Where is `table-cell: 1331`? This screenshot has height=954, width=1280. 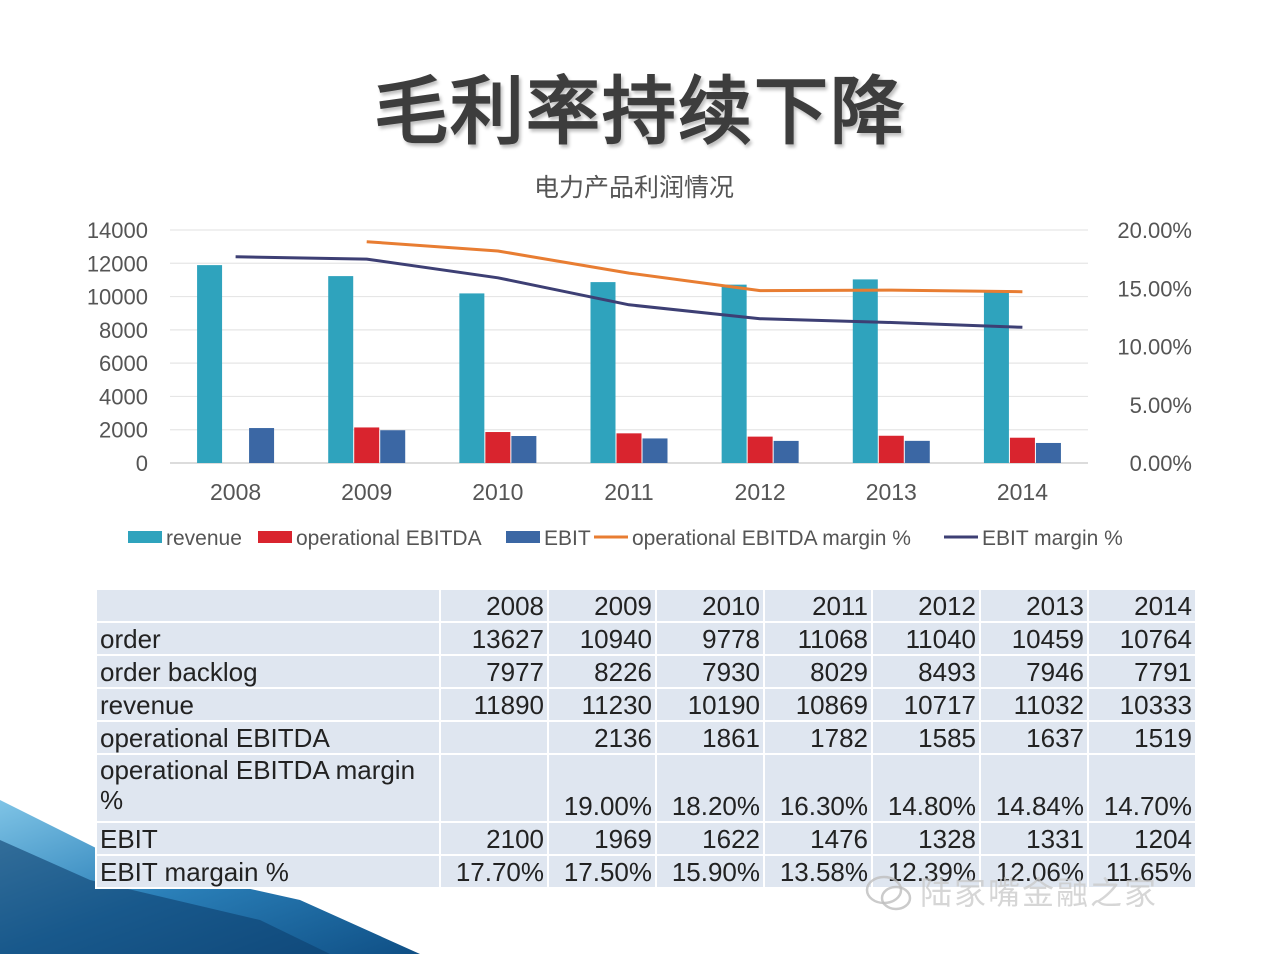
table-cell: 1331 is located at coordinates (1034, 838).